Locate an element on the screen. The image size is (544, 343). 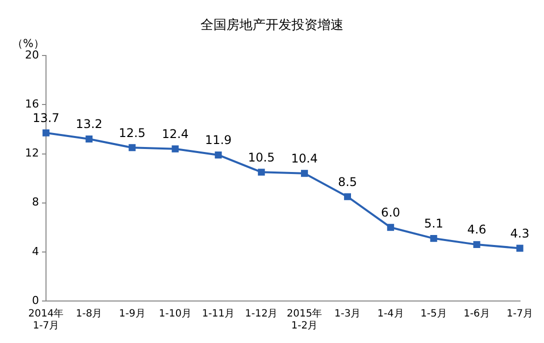
data-label: 4.3 is located at coordinates (520, 233).